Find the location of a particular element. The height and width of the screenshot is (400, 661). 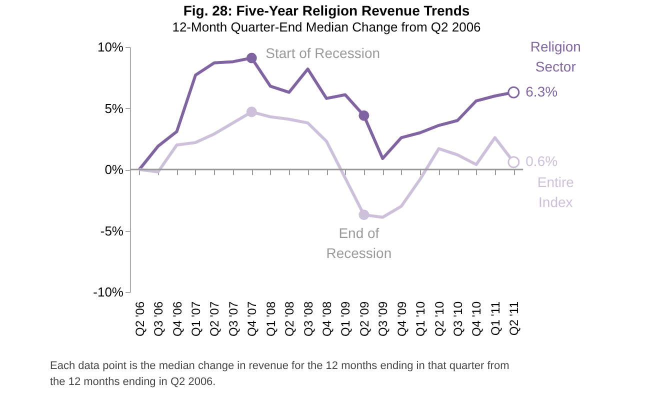

x-tick-label: Q4 '09 is located at coordinates (401, 318).